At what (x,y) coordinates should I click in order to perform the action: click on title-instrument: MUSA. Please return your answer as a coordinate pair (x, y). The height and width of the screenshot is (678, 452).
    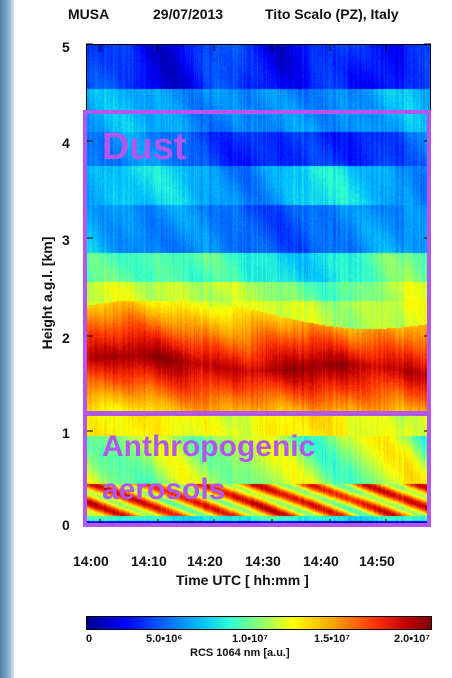
    Looking at the image, I should click on (89, 14).